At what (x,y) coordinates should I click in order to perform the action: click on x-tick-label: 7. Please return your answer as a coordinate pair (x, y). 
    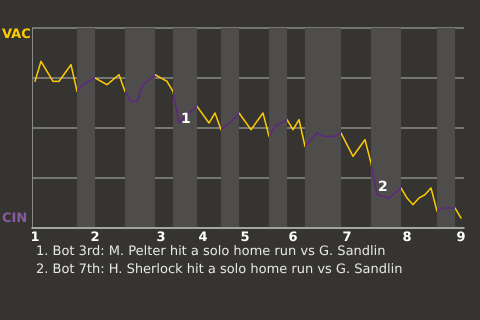
    Looking at the image, I should click on (347, 237).